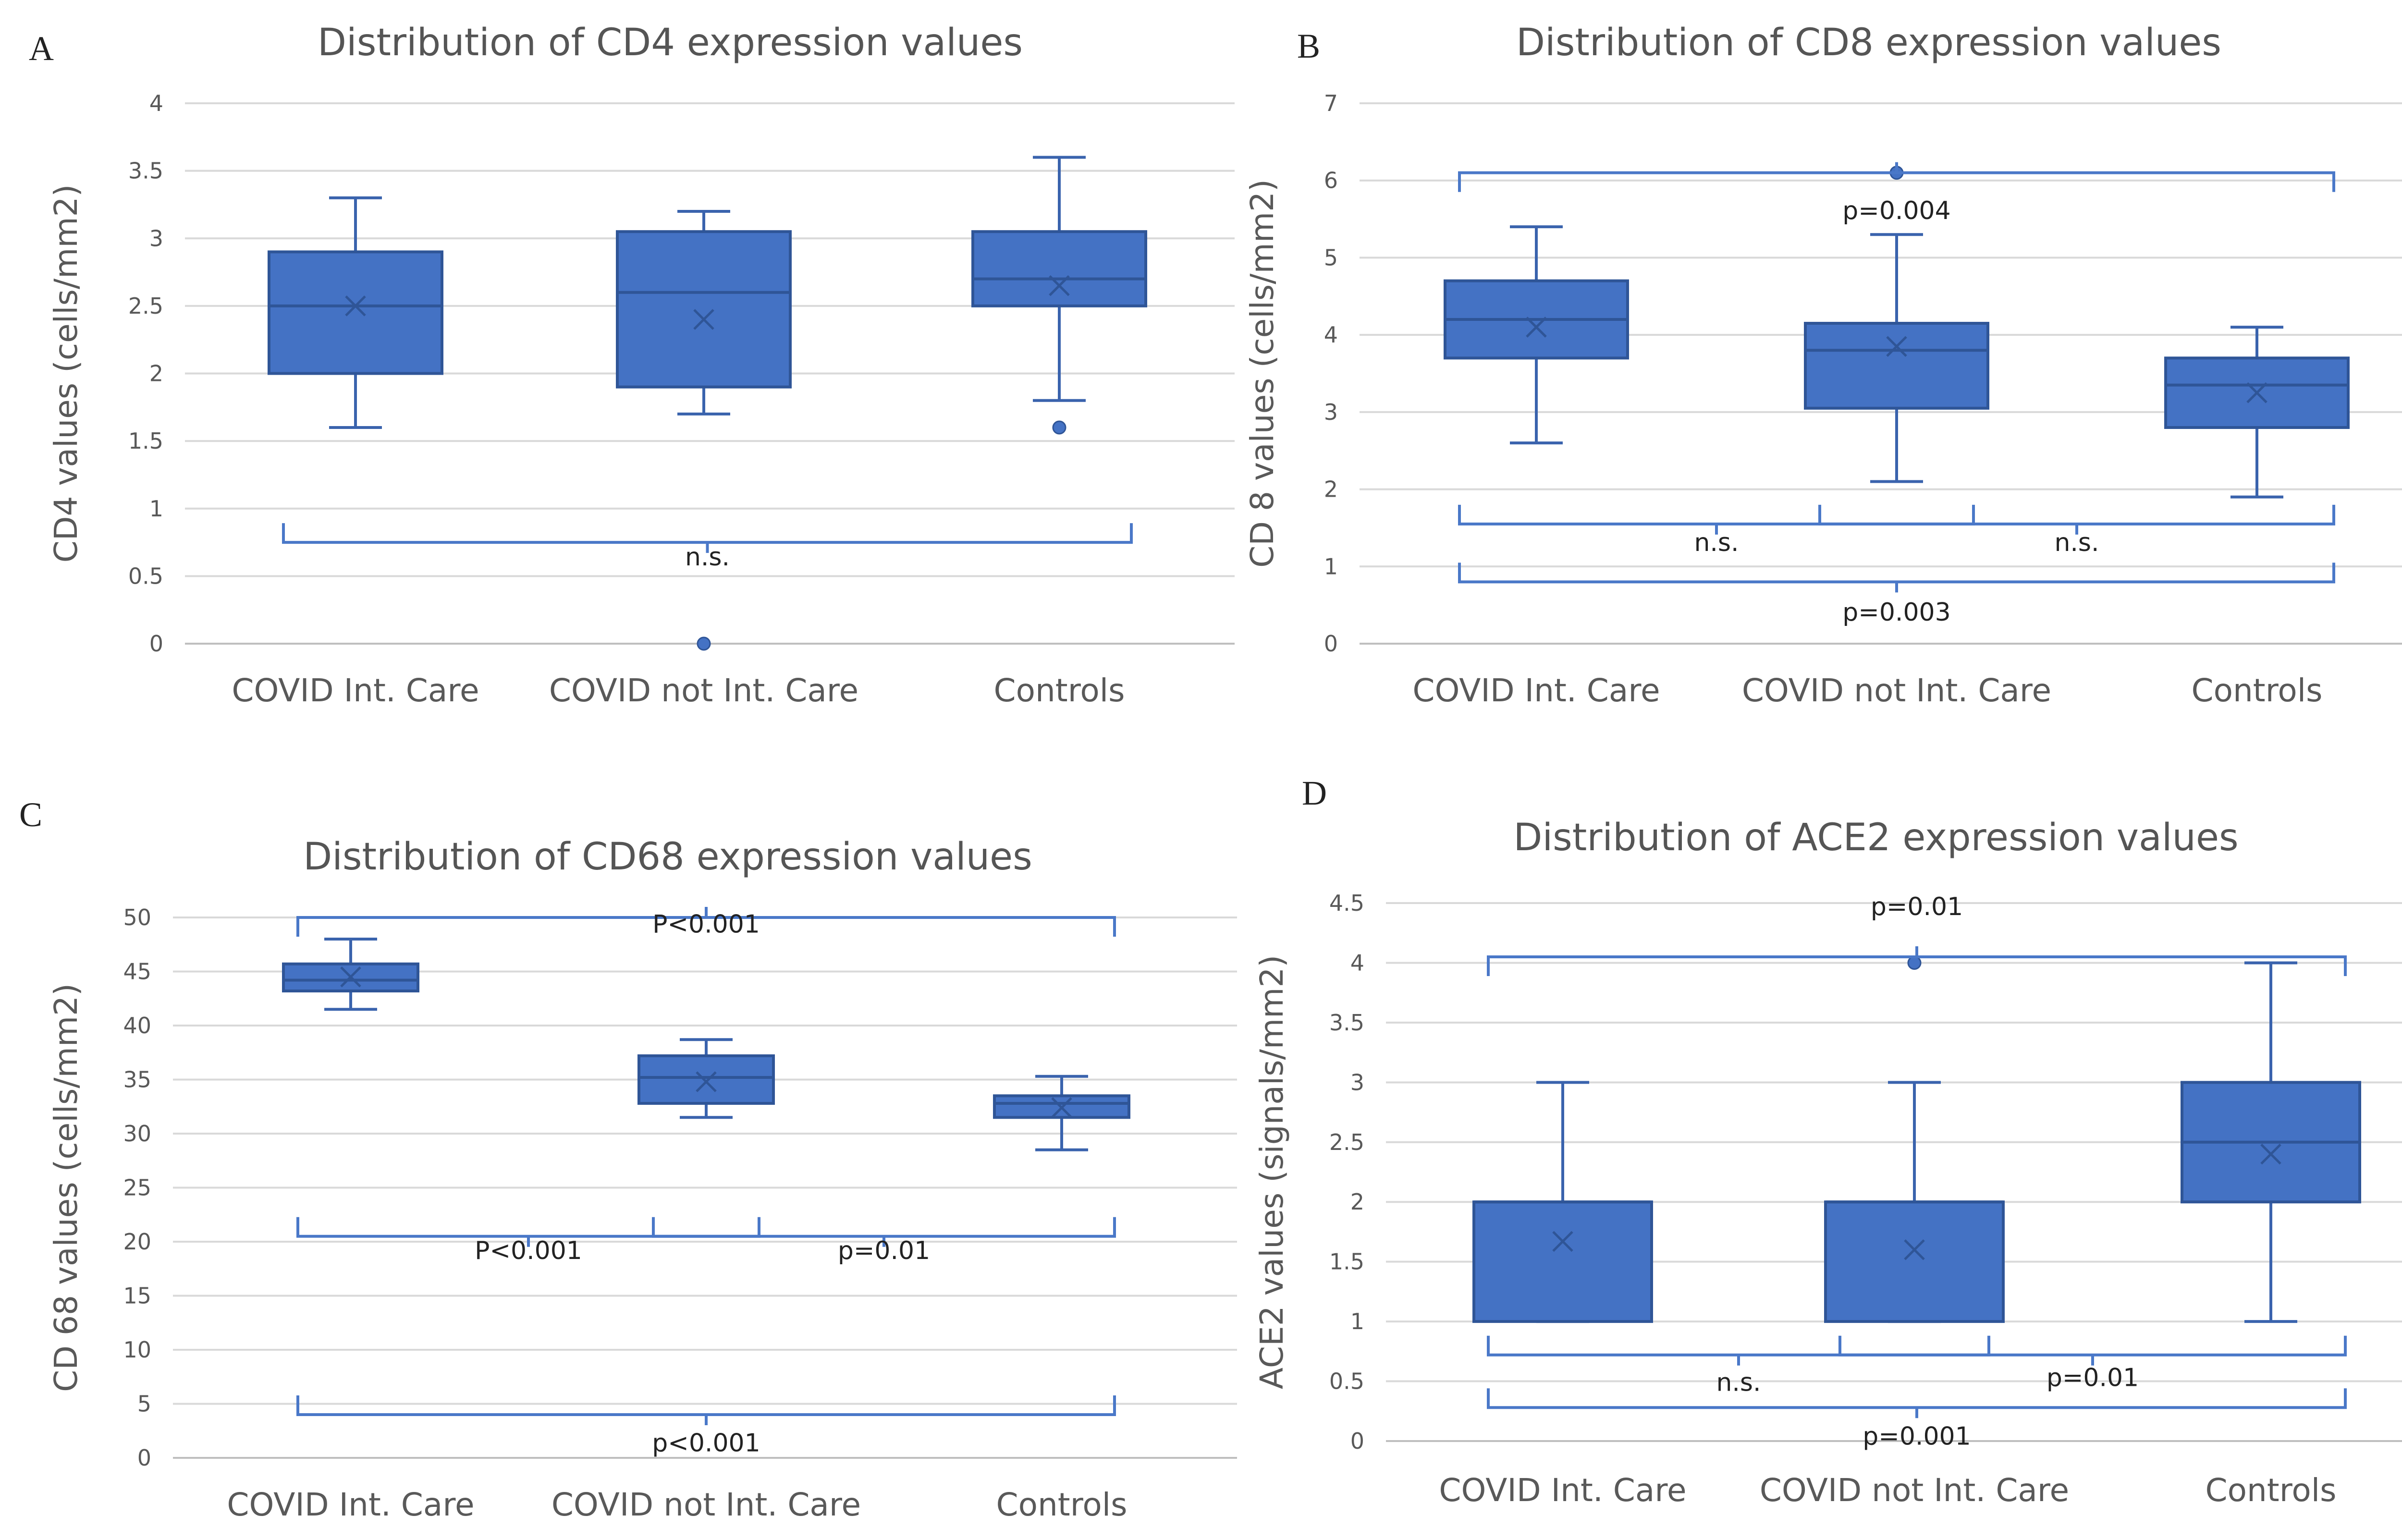  Describe the element at coordinates (706, 1443) in the screenshot. I see `significance-label: p<0.001` at that location.